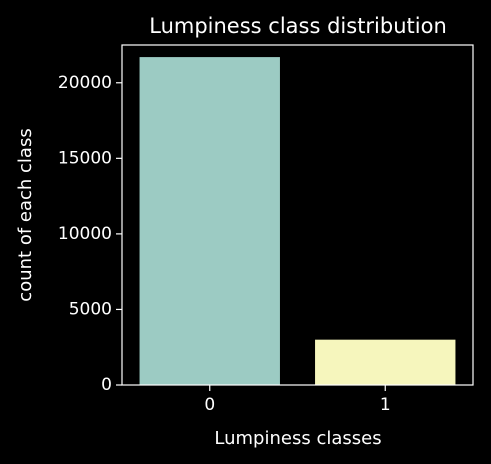  I want to click on x-axis-label: Lumpiness classes, so click(297, 438).